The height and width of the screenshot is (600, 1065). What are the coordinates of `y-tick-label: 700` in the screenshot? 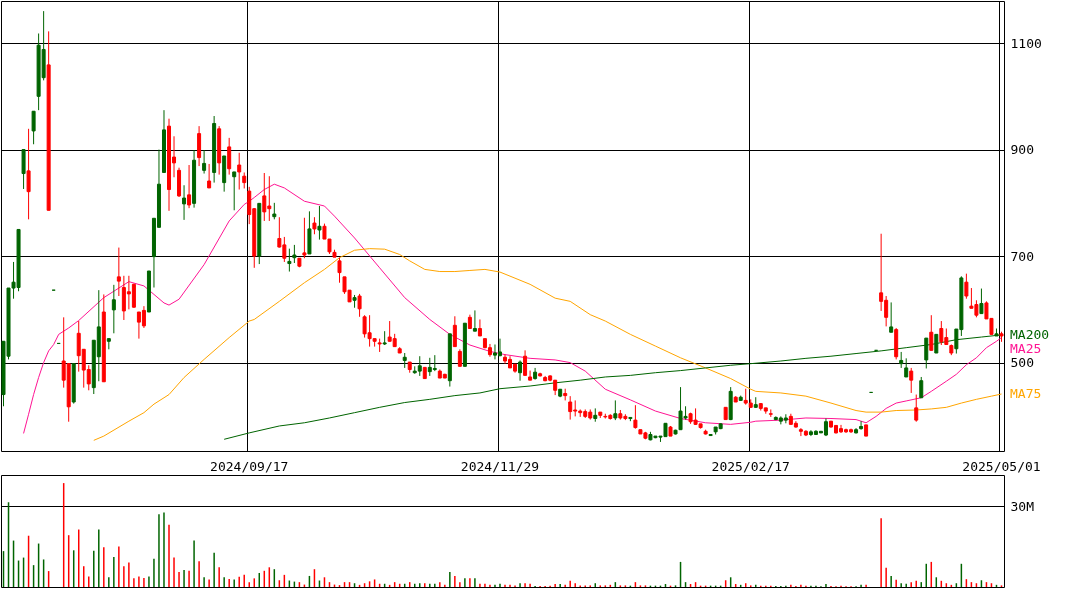 It's located at (1022, 256).